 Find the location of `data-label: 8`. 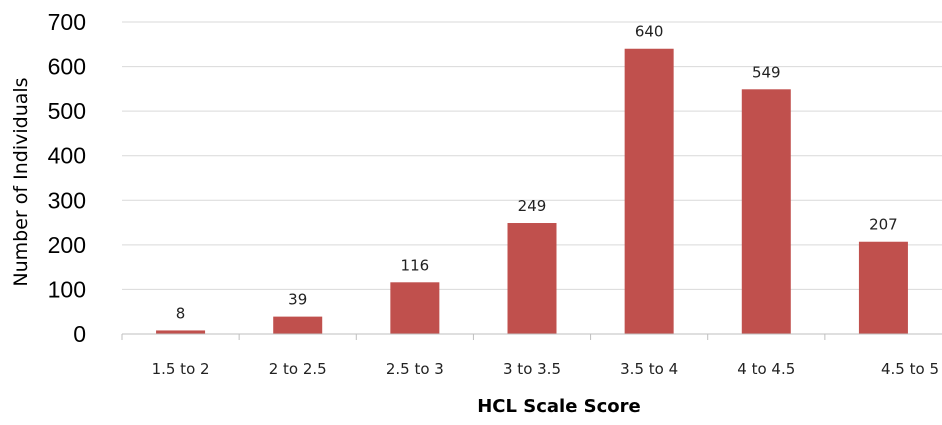

data-label: 8 is located at coordinates (181, 313).